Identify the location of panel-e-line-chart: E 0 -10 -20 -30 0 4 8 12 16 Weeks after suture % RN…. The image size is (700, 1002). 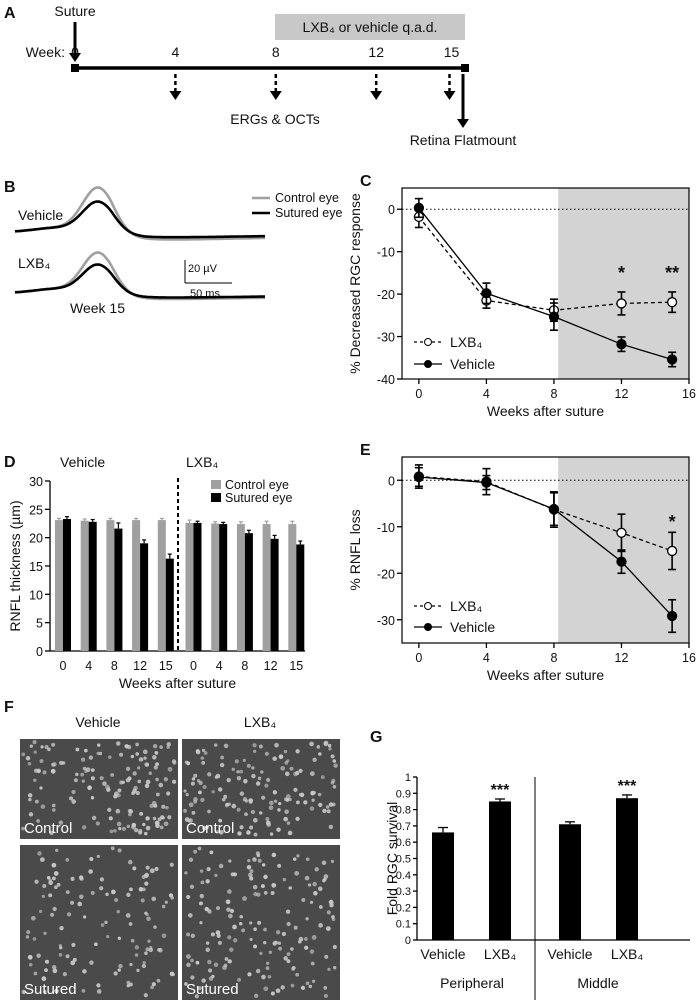
(521, 562).